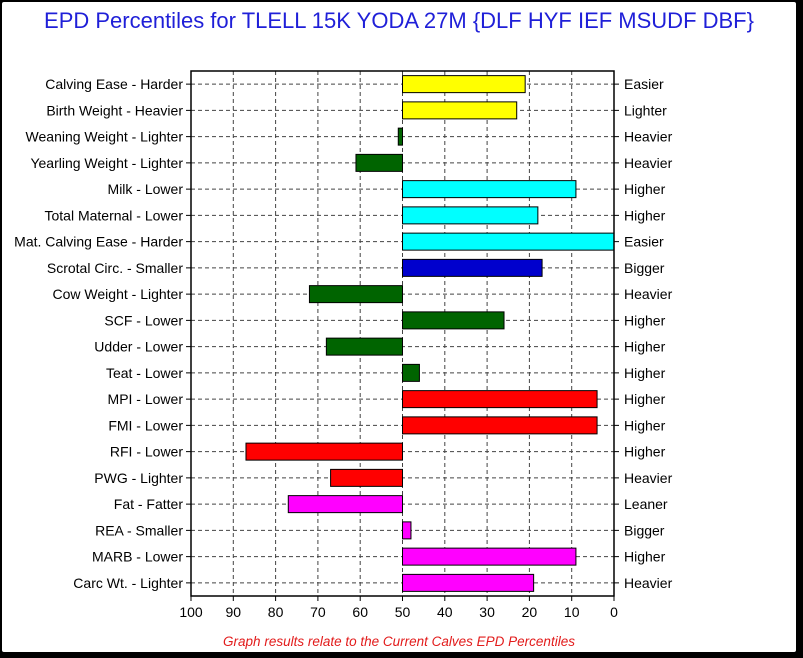 This screenshot has width=803, height=658. Describe the element at coordinates (118, 294) in the screenshot. I see `row-label-left: Cow Weight - Lighter` at that location.